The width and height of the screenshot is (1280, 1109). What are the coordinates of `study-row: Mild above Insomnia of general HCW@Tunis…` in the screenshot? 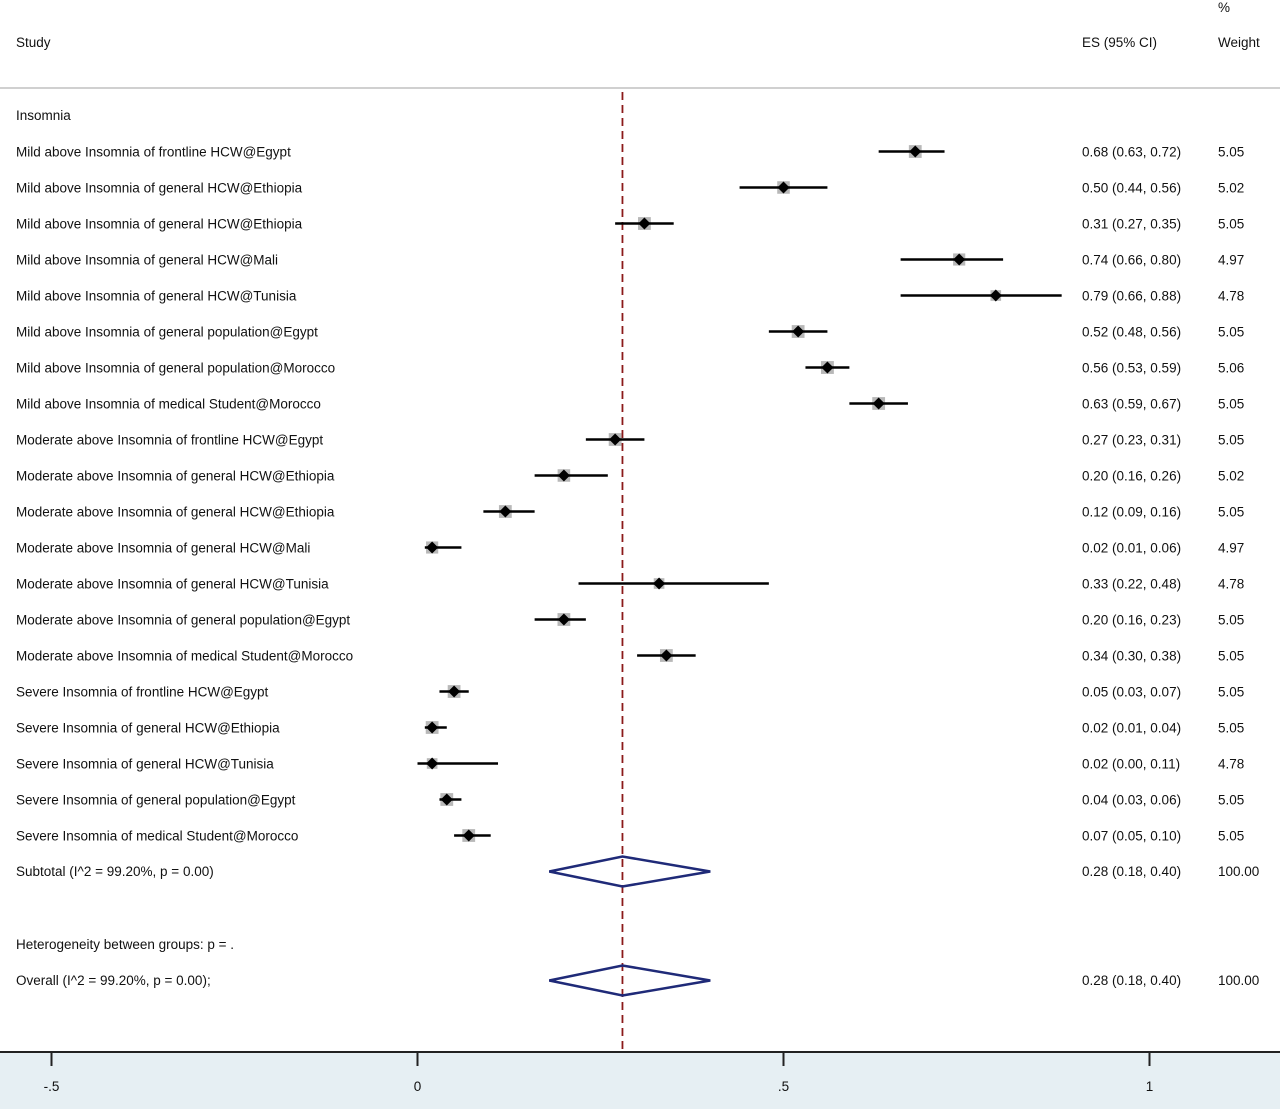 It's located at (630, 296).